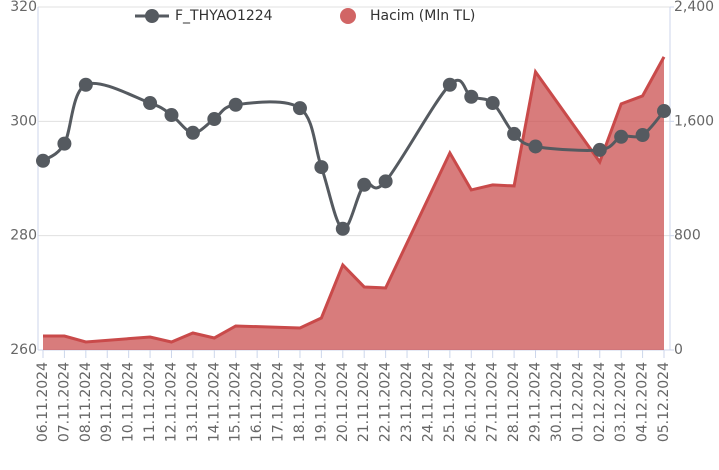 The width and height of the screenshot is (719, 470). I want to click on x-tick-label: 19.11.2024, so click(321, 402).